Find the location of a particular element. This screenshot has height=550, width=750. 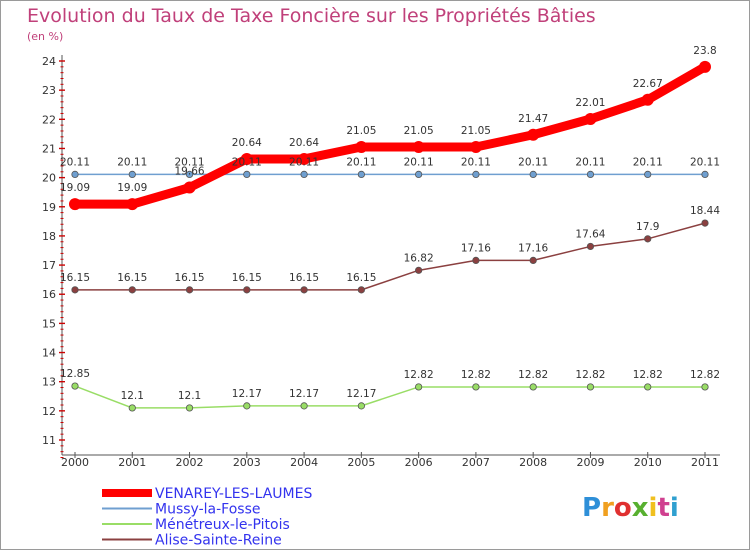

logo-text: Proxiti is located at coordinates (630, 508).